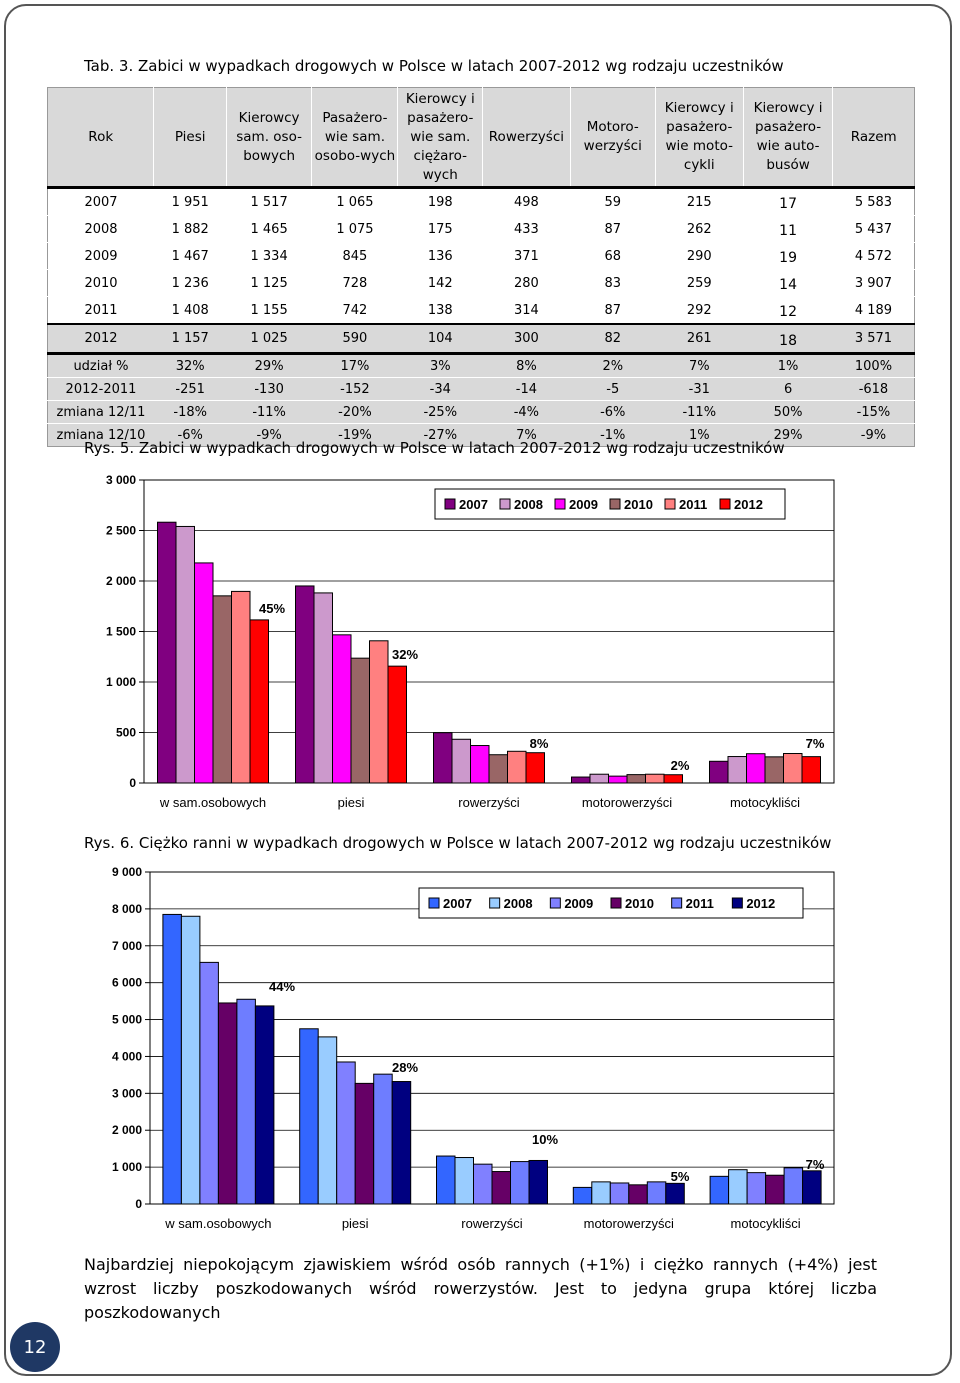 The height and width of the screenshot is (1383, 960). What do you see at coordinates (269, 138) in the screenshot?
I see `table-header-cell: Kierowcy sam. oso-bowych` at bounding box center [269, 138].